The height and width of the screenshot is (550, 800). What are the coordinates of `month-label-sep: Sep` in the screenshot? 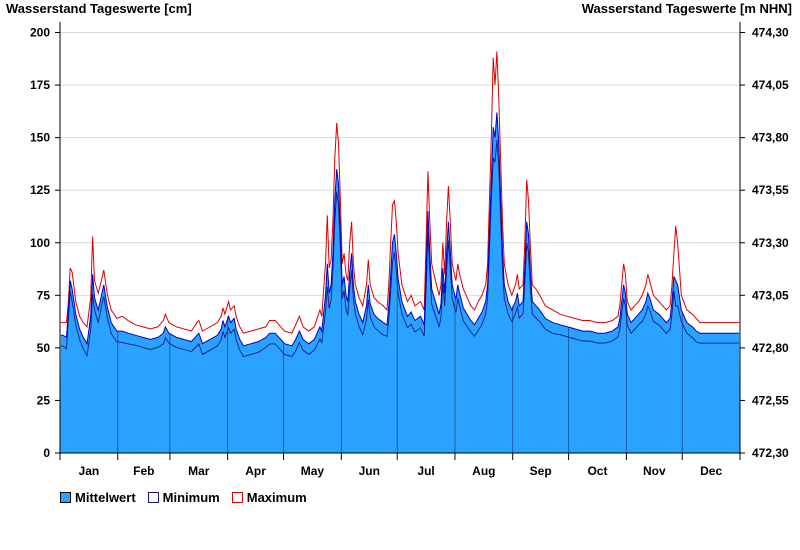 It's located at (541, 471).